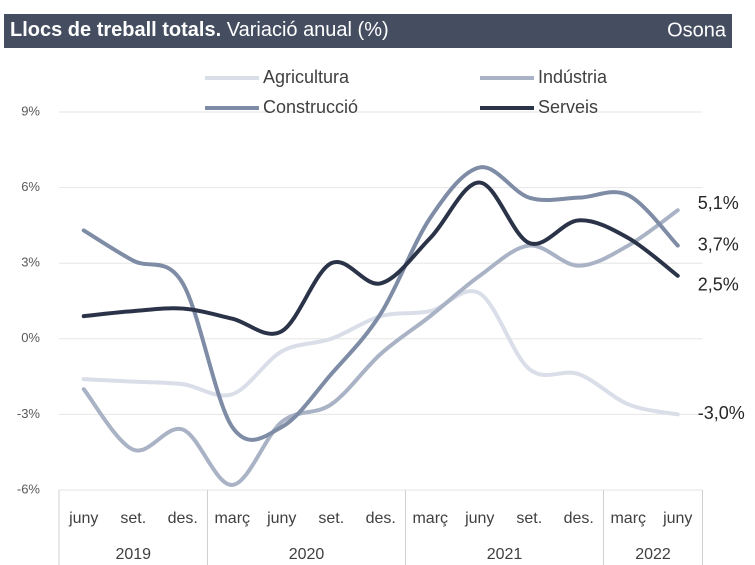 This screenshot has height=565, width=755. I want to click on legend-label: Agricultura, so click(306, 77).